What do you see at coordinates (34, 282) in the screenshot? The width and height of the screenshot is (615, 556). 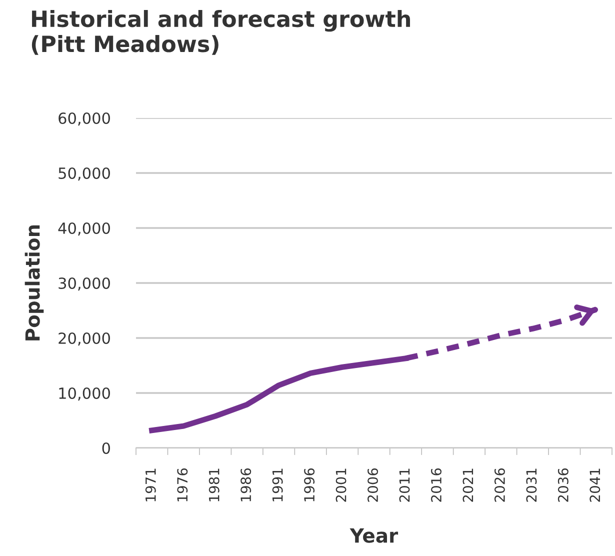 I see `y-axis-title: Population` at bounding box center [34, 282].